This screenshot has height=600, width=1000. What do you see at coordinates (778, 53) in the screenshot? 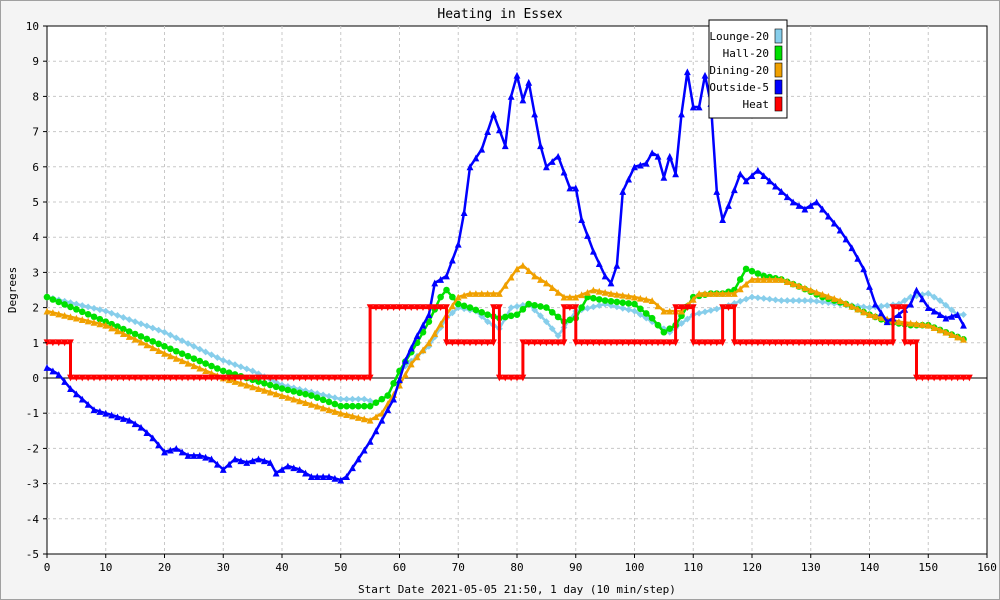
I see `legend-swatch` at bounding box center [778, 53].